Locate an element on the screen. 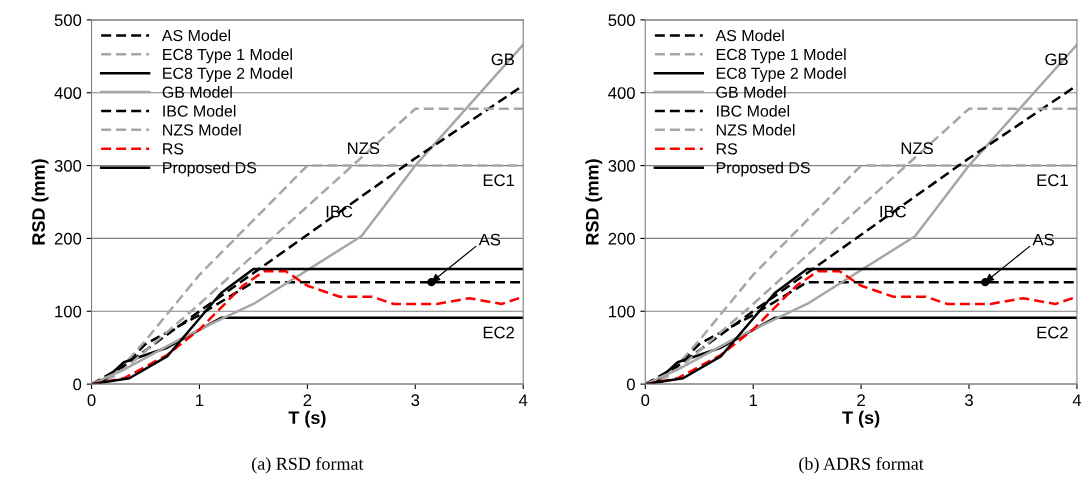 Image resolution: width=1090 pixels, height=485 pixels. text: (b) ADRS format is located at coordinates (861, 465).